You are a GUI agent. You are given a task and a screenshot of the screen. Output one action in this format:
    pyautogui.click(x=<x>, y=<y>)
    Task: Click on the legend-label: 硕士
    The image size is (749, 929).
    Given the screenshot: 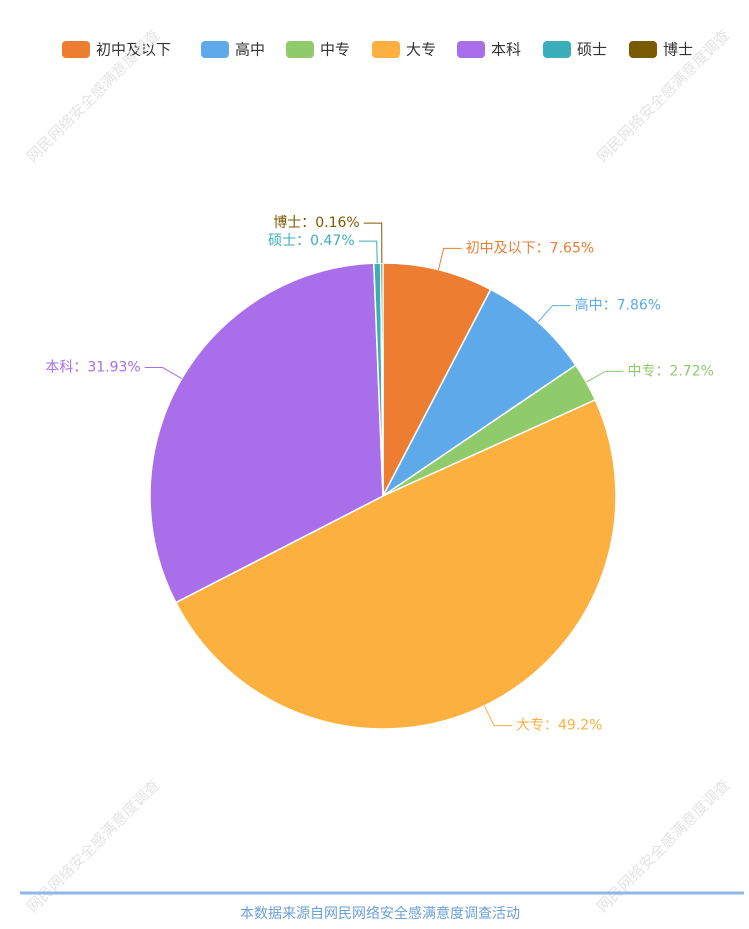 What is the action you would take?
    pyautogui.click(x=592, y=50)
    